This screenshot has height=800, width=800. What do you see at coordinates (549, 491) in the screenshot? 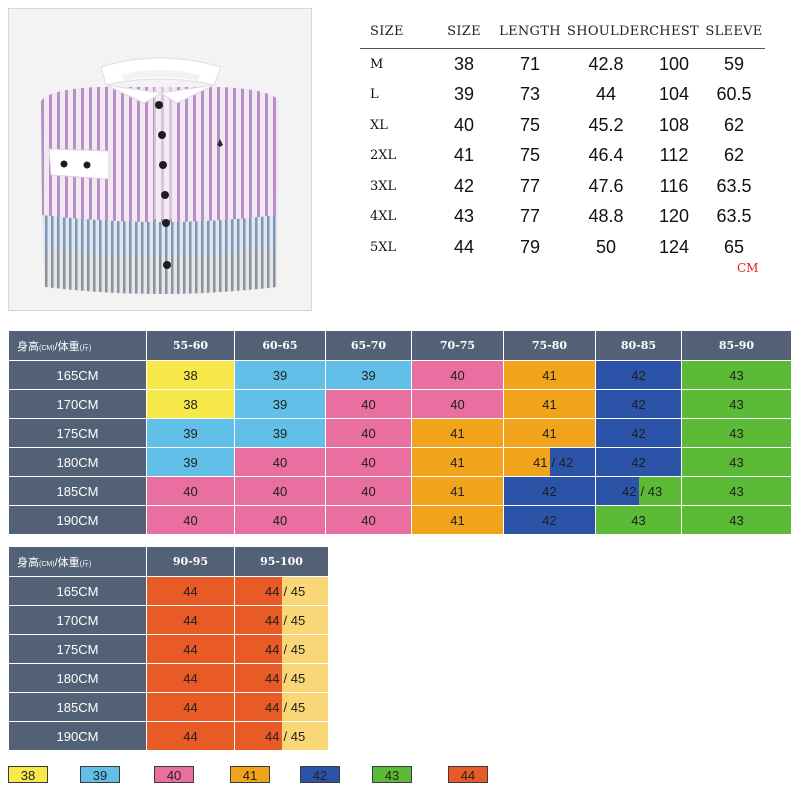
I see `size-cell: 42` at bounding box center [549, 491].